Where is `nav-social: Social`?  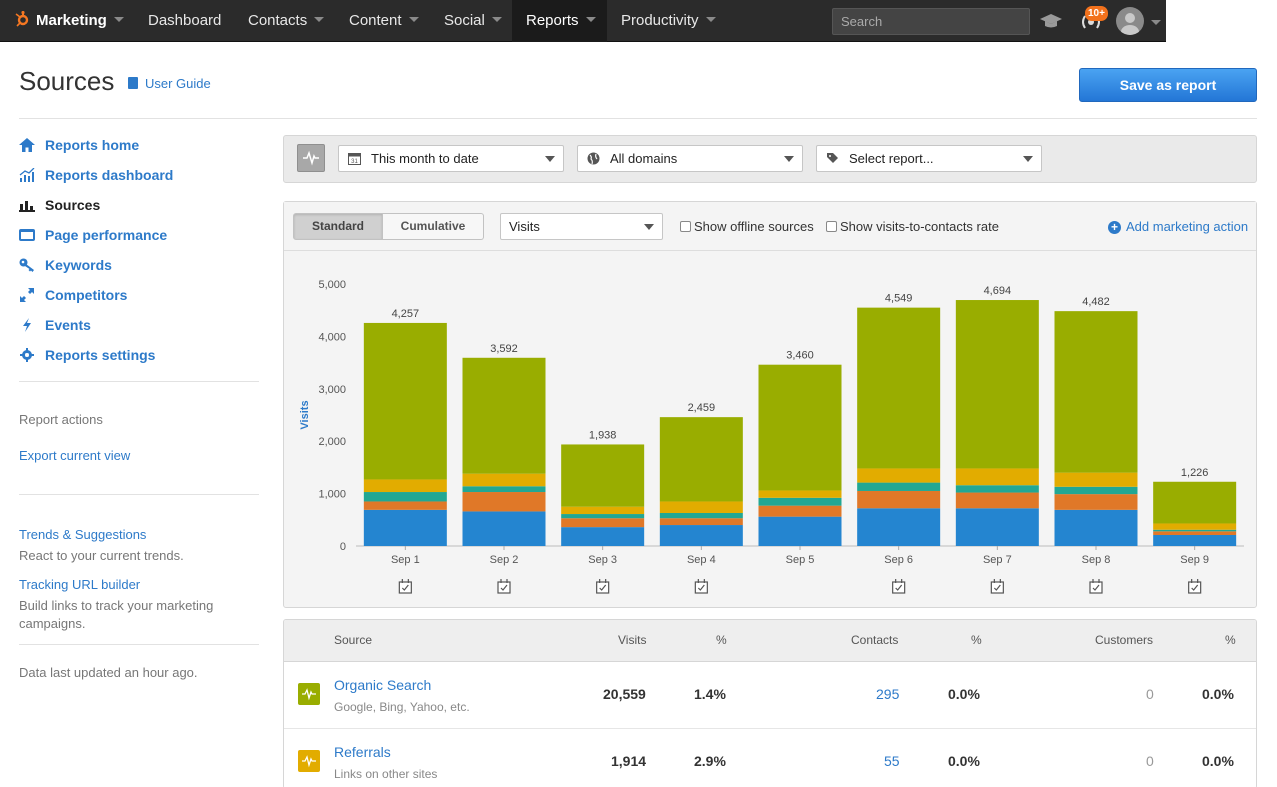 nav-social: Social is located at coordinates (473, 21).